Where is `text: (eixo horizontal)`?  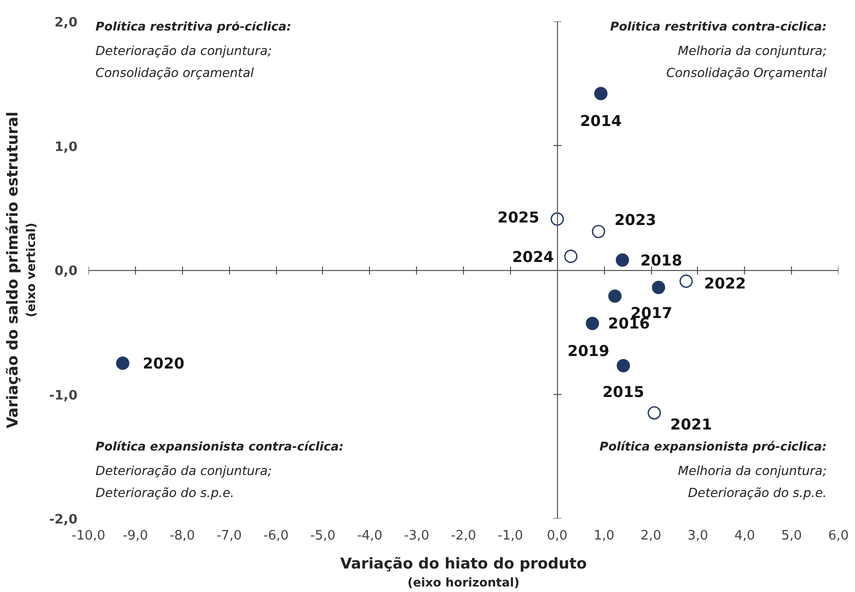
text: (eixo horizontal) is located at coordinates (464, 583).